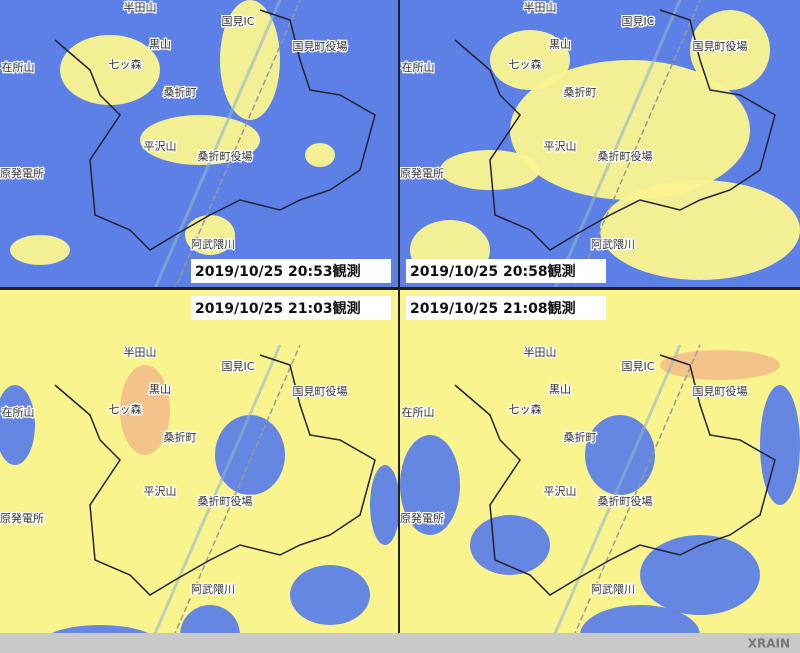 Image resolution: width=800 pixels, height=653 pixels. What do you see at coordinates (400, 643) in the screenshot?
I see `footer-bar` at bounding box center [400, 643].